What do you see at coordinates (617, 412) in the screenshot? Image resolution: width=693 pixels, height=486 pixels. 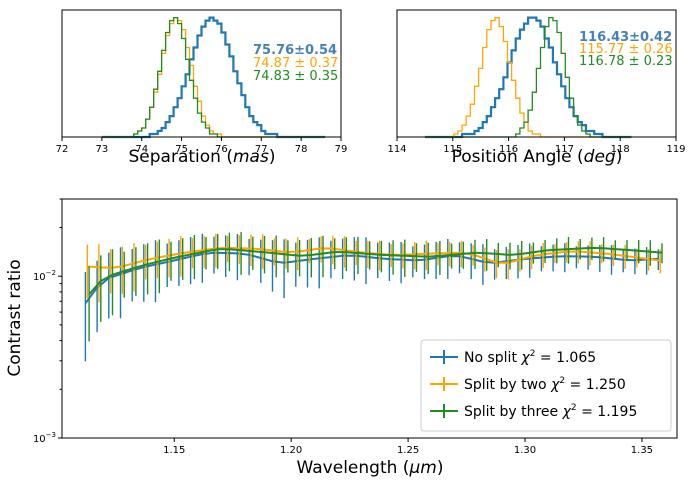 I see `legend-chi2-split-by-three: 1.195` at bounding box center [617, 412].